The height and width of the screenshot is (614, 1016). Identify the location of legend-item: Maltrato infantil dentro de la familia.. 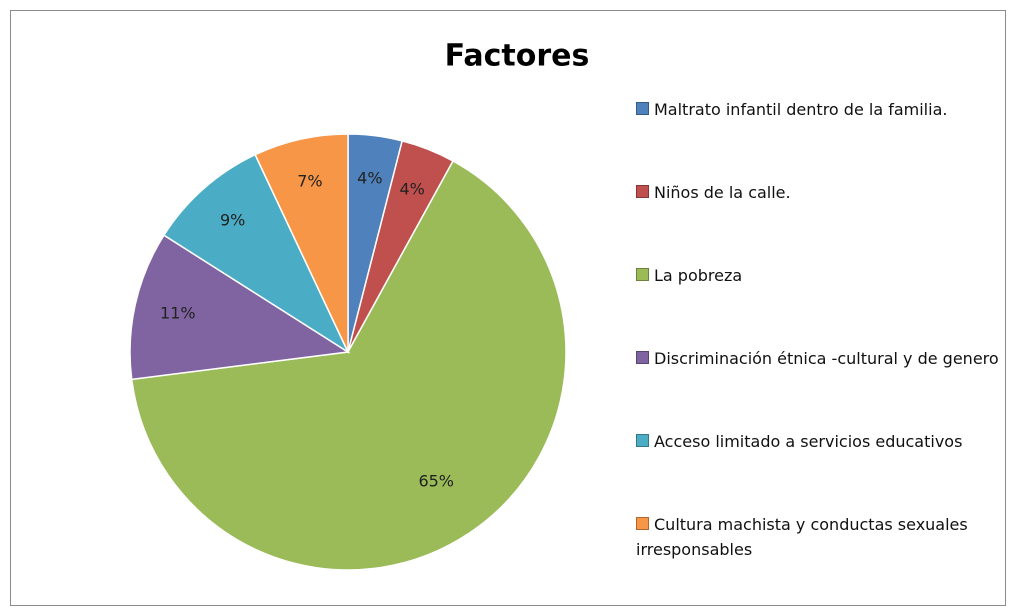
(821, 109).